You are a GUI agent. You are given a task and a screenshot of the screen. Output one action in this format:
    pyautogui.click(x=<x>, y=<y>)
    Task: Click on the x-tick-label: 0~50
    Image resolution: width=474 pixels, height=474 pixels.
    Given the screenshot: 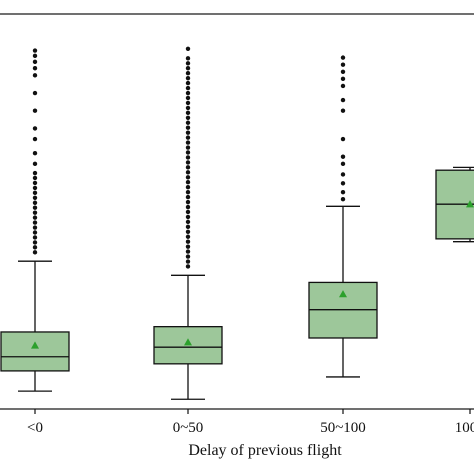 What is the action you would take?
    pyautogui.click(x=188, y=428)
    